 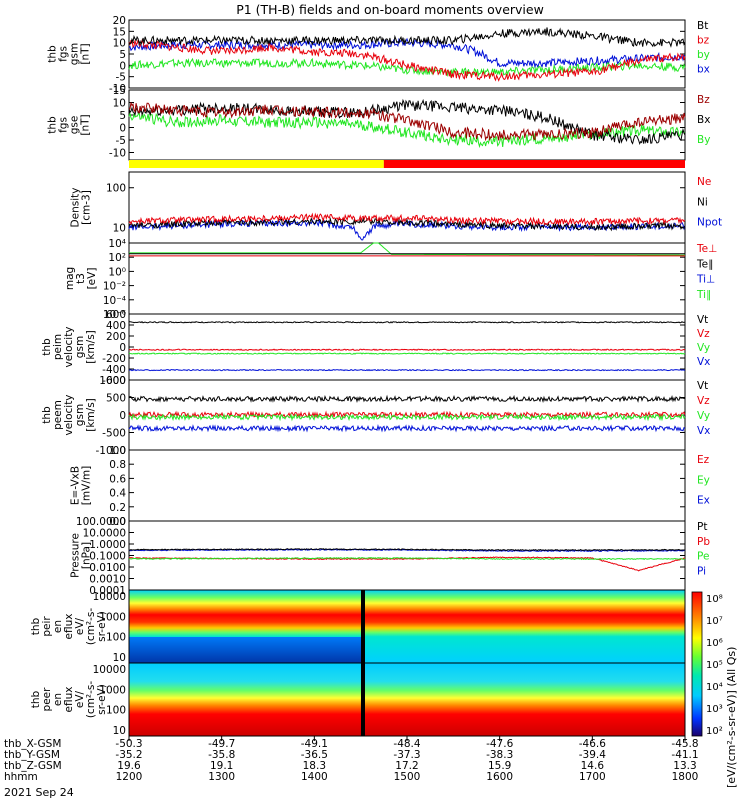 What do you see at coordinates (39, 792) in the screenshot?
I see `date-label: 2021 Sep 24` at bounding box center [39, 792].